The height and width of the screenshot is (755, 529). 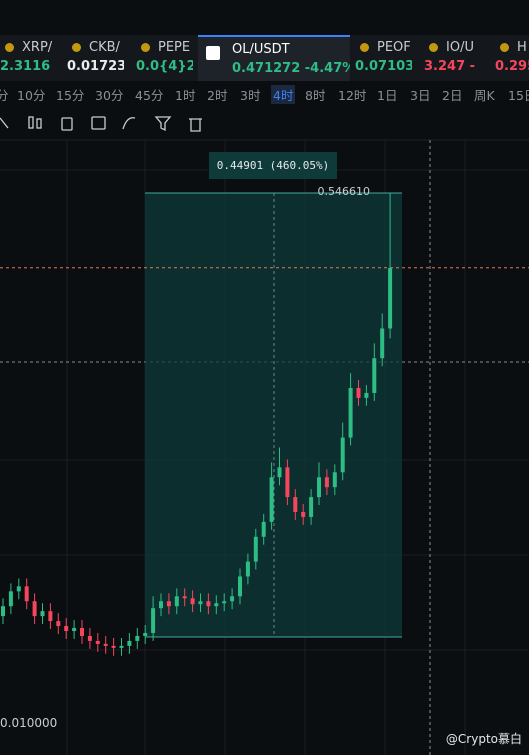 What do you see at coordinates (452, 95) in the screenshot?
I see `timeframe: 2日` at bounding box center [452, 95].